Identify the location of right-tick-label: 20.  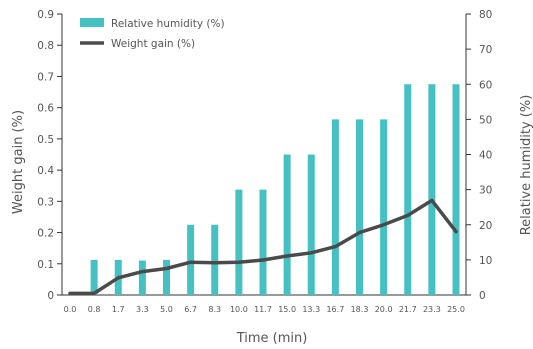
(485, 226).